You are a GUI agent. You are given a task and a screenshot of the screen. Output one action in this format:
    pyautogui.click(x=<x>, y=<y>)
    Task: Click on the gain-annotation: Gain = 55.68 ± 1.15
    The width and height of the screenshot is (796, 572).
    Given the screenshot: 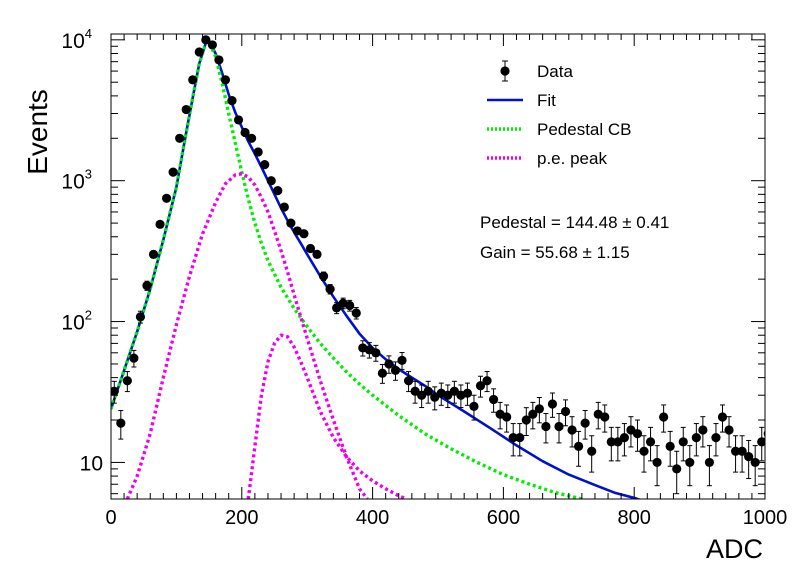 What is the action you would take?
    pyautogui.click(x=555, y=252)
    